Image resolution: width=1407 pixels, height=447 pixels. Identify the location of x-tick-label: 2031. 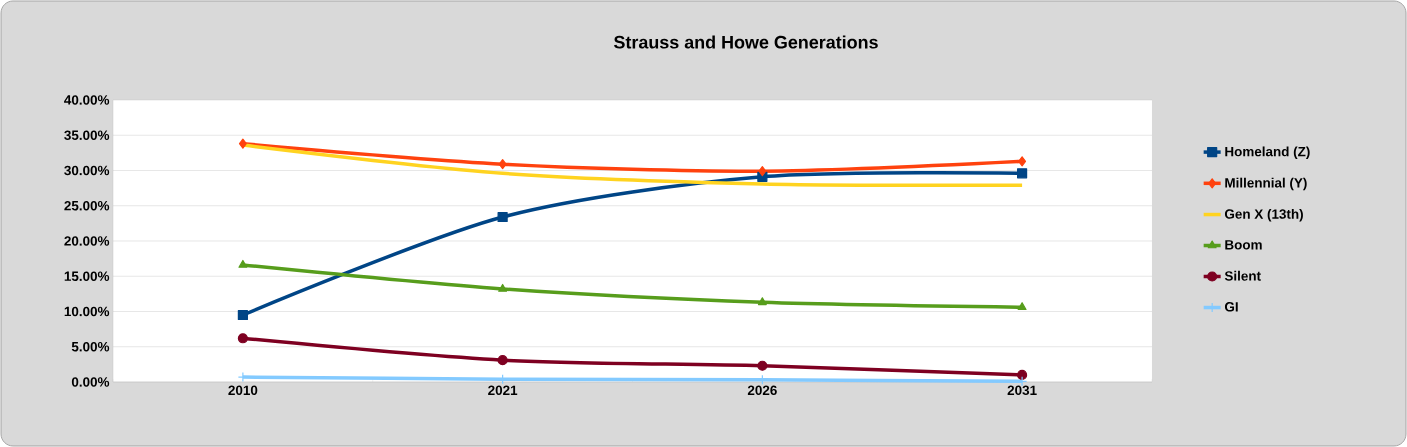
(1022, 390).